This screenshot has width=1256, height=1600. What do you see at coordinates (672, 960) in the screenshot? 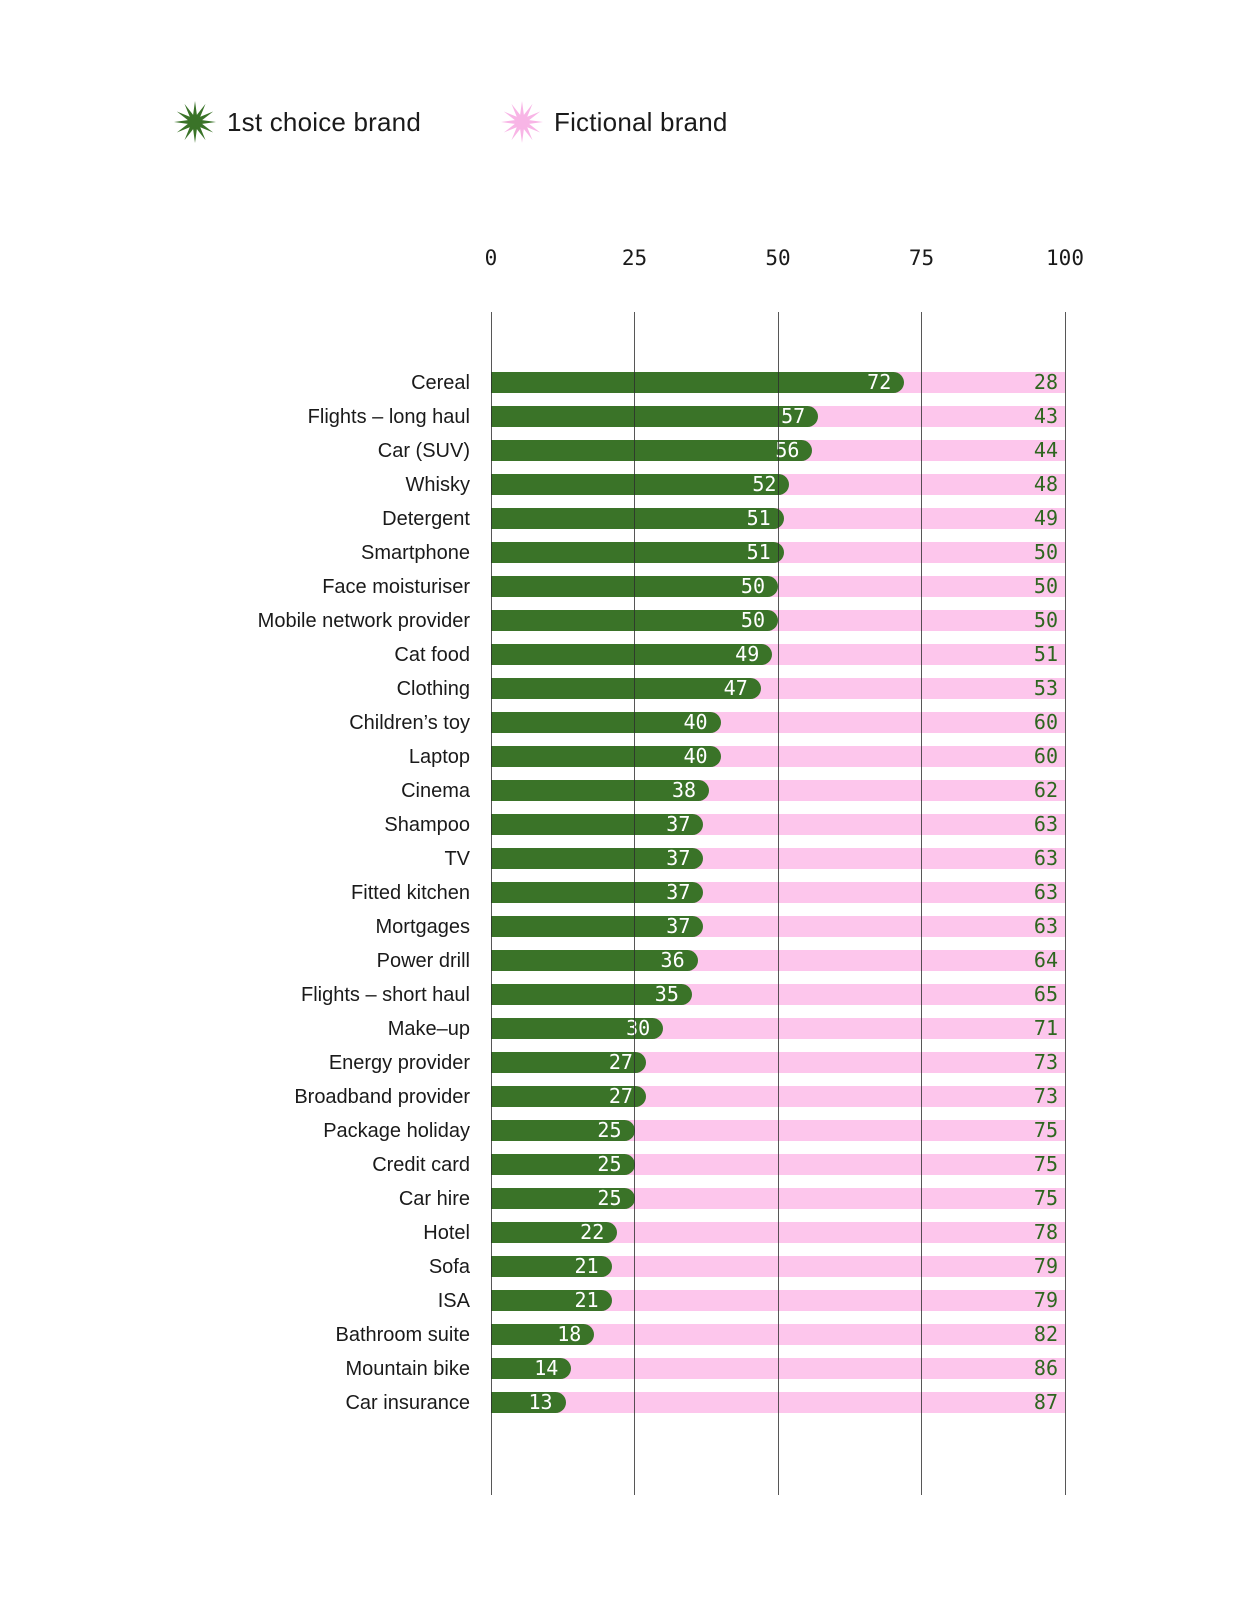
I see `value-label-first-choice: 36` at bounding box center [672, 960].